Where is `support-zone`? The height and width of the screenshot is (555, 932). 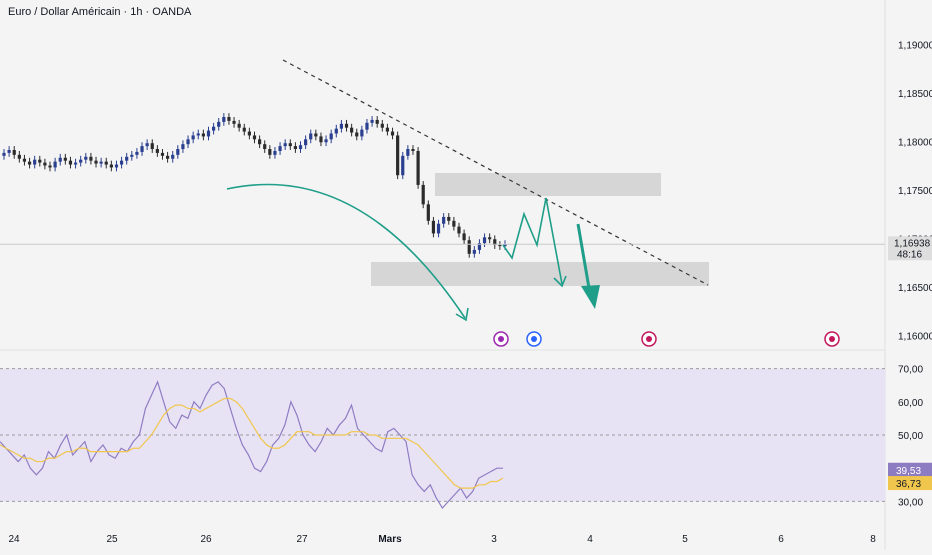 support-zone is located at coordinates (540, 274).